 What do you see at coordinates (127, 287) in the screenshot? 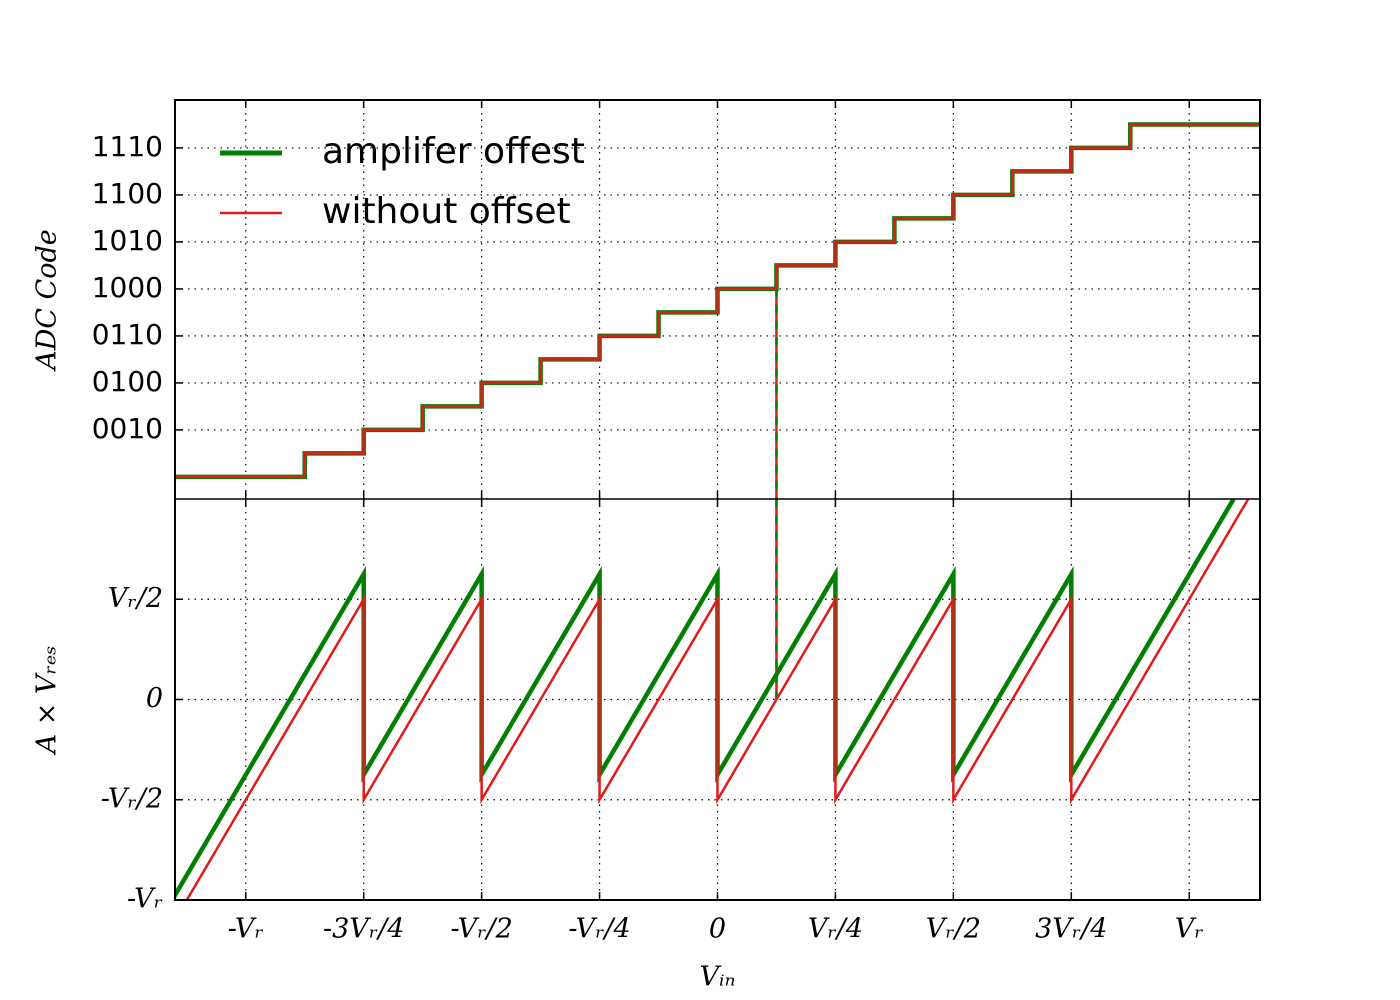
I see `y-tick-label: 1000` at bounding box center [127, 287].